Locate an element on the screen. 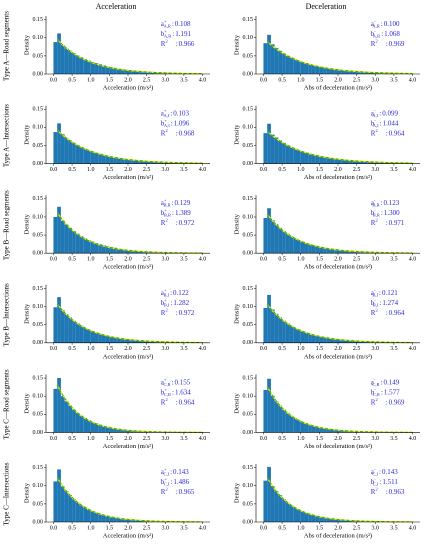  annotation: R2:0.971 is located at coordinates (388, 222).